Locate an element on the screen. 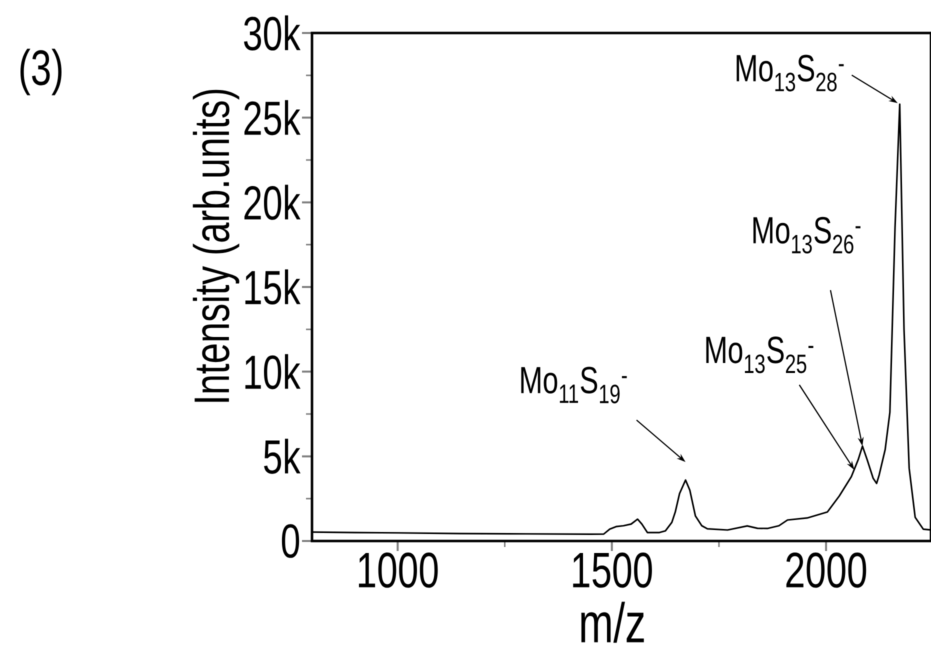  x-axis-title: m/z is located at coordinates (612, 622).